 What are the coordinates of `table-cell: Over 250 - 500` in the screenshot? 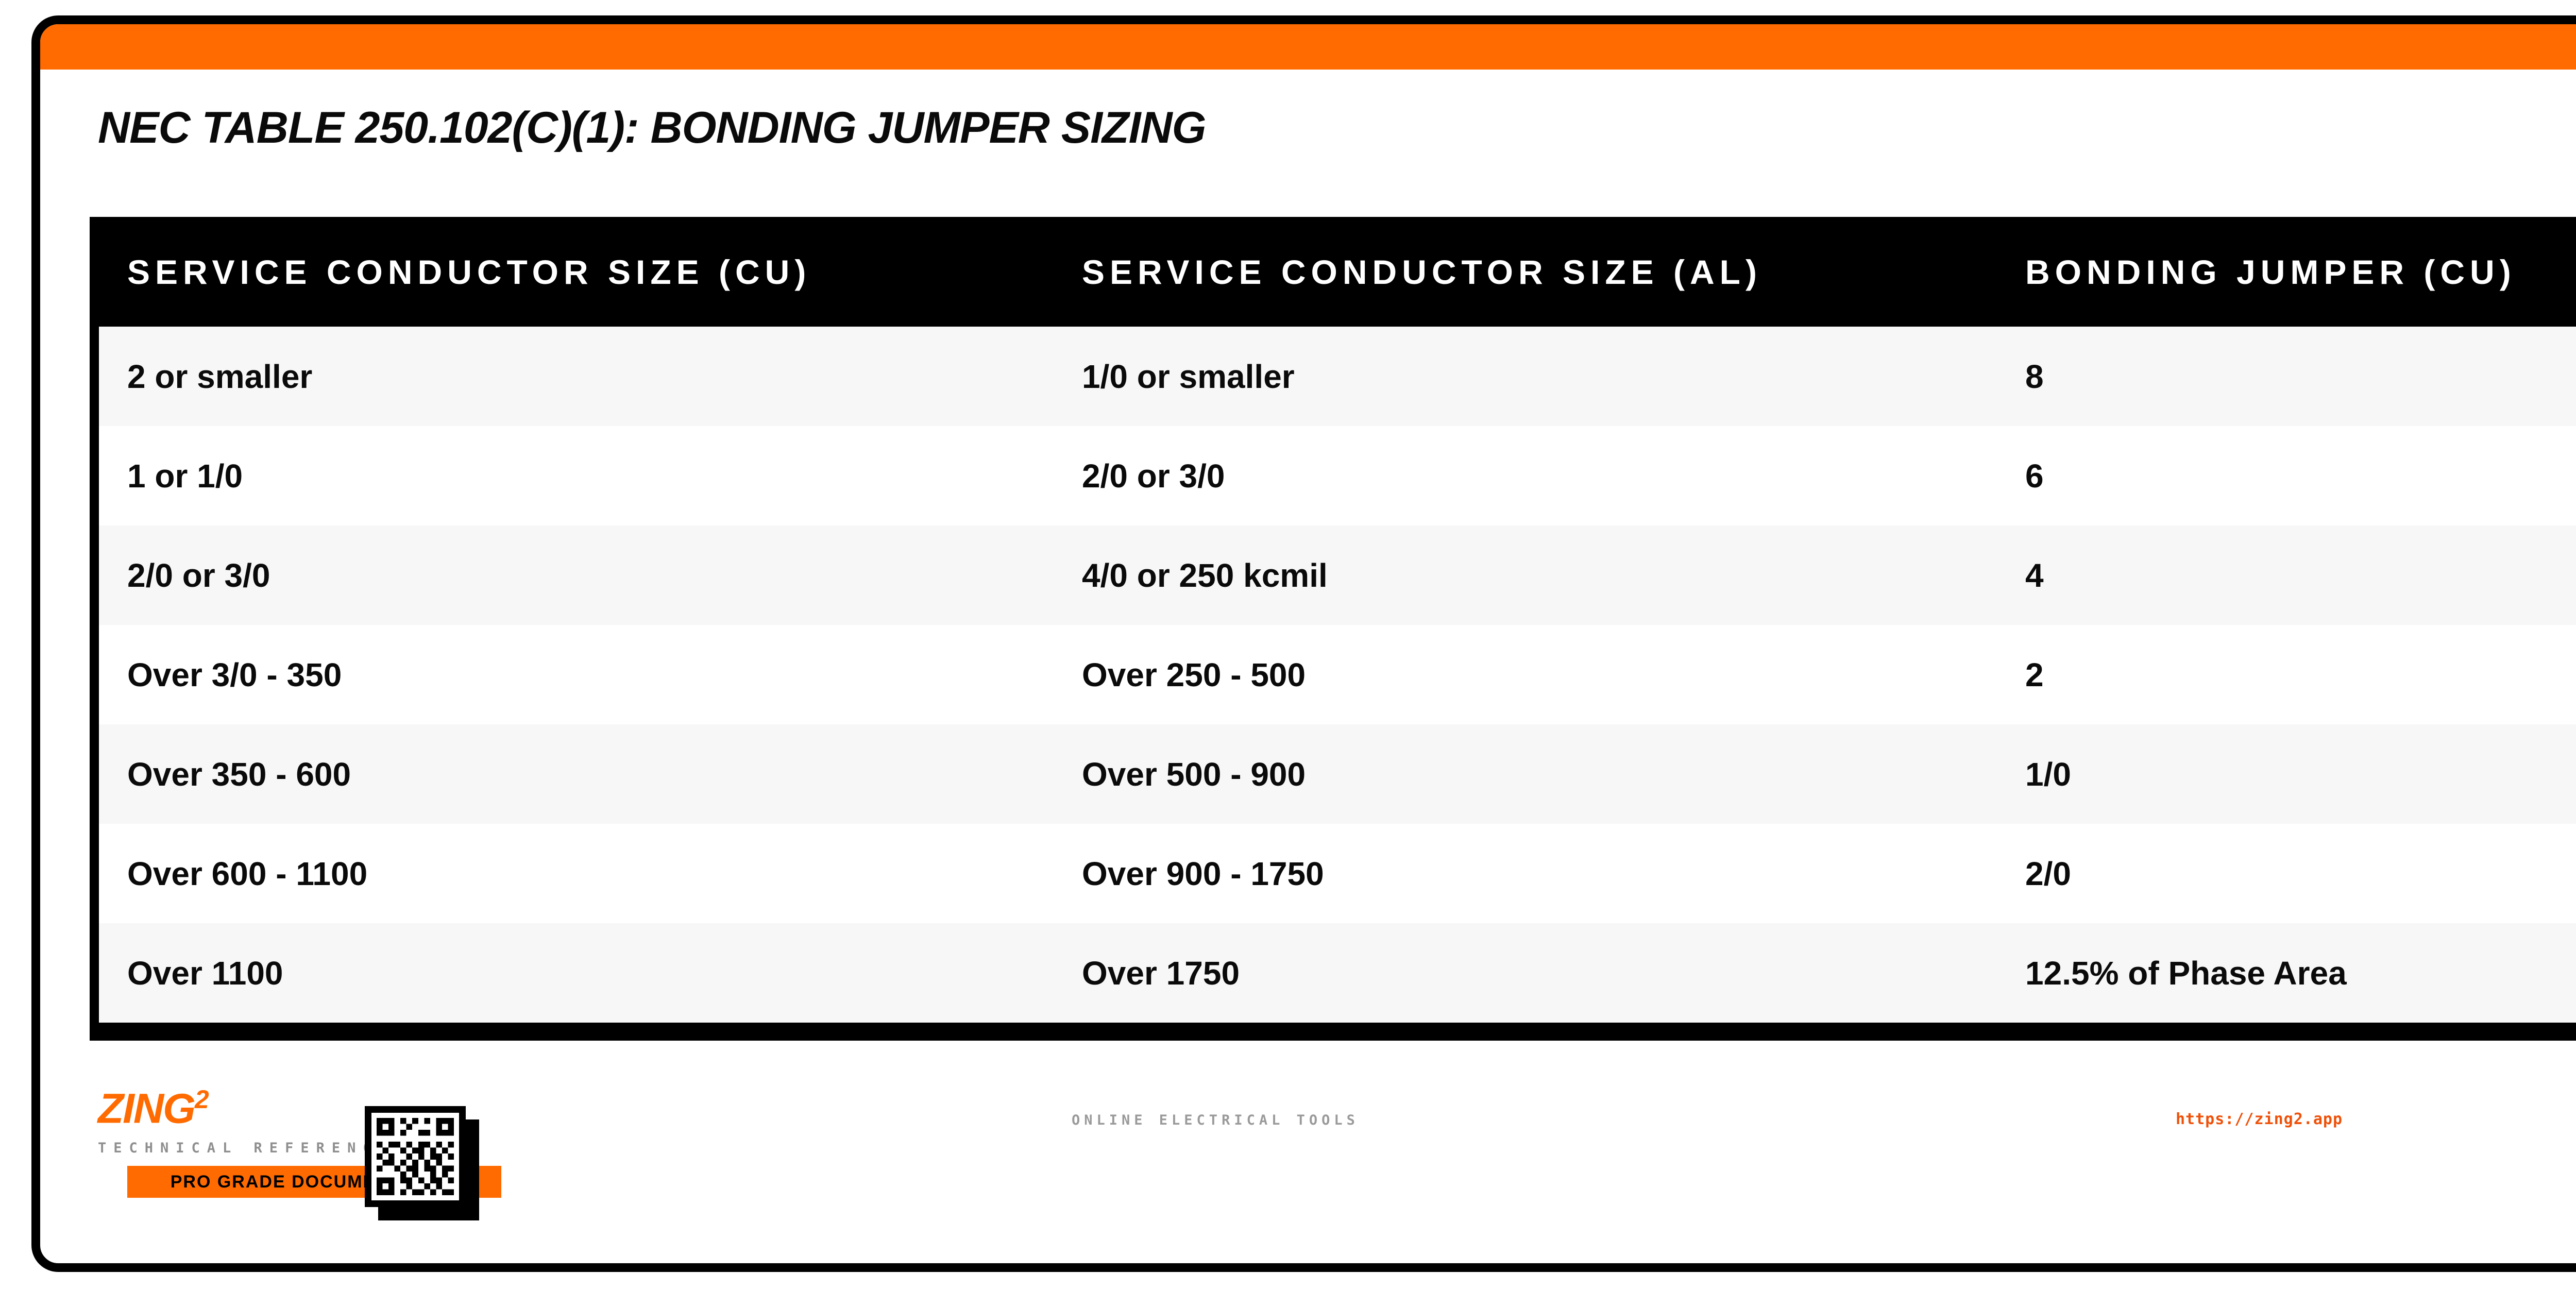 It's located at (1194, 674).